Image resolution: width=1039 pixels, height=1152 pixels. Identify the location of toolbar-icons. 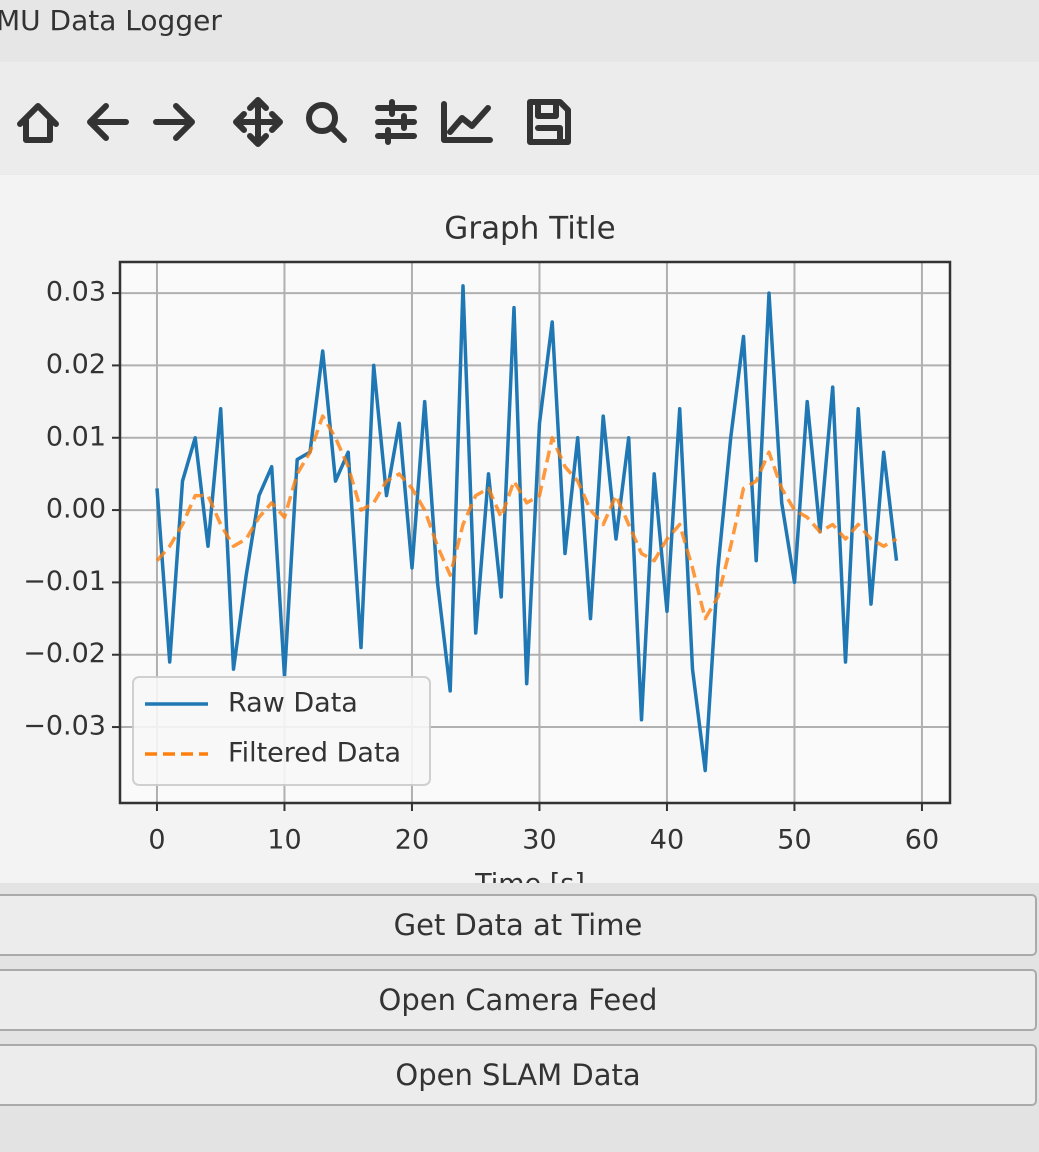
(294, 122).